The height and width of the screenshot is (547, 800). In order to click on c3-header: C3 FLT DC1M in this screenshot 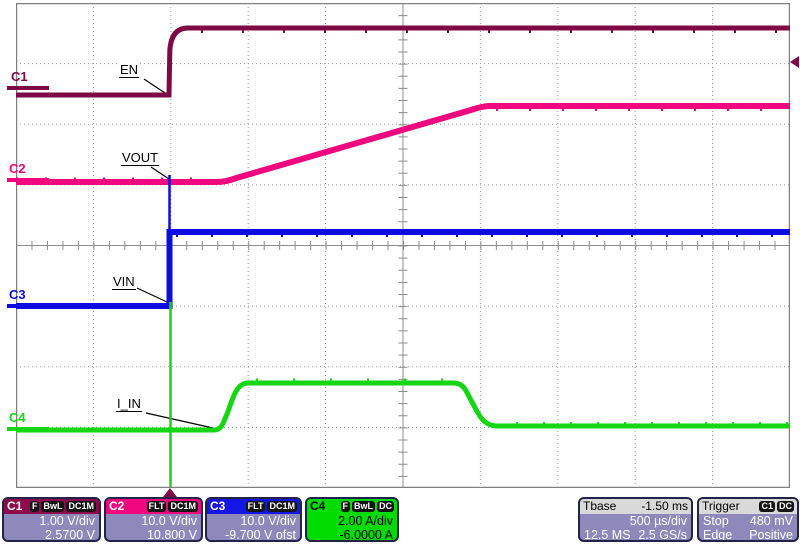, I will do `click(253, 506)`.